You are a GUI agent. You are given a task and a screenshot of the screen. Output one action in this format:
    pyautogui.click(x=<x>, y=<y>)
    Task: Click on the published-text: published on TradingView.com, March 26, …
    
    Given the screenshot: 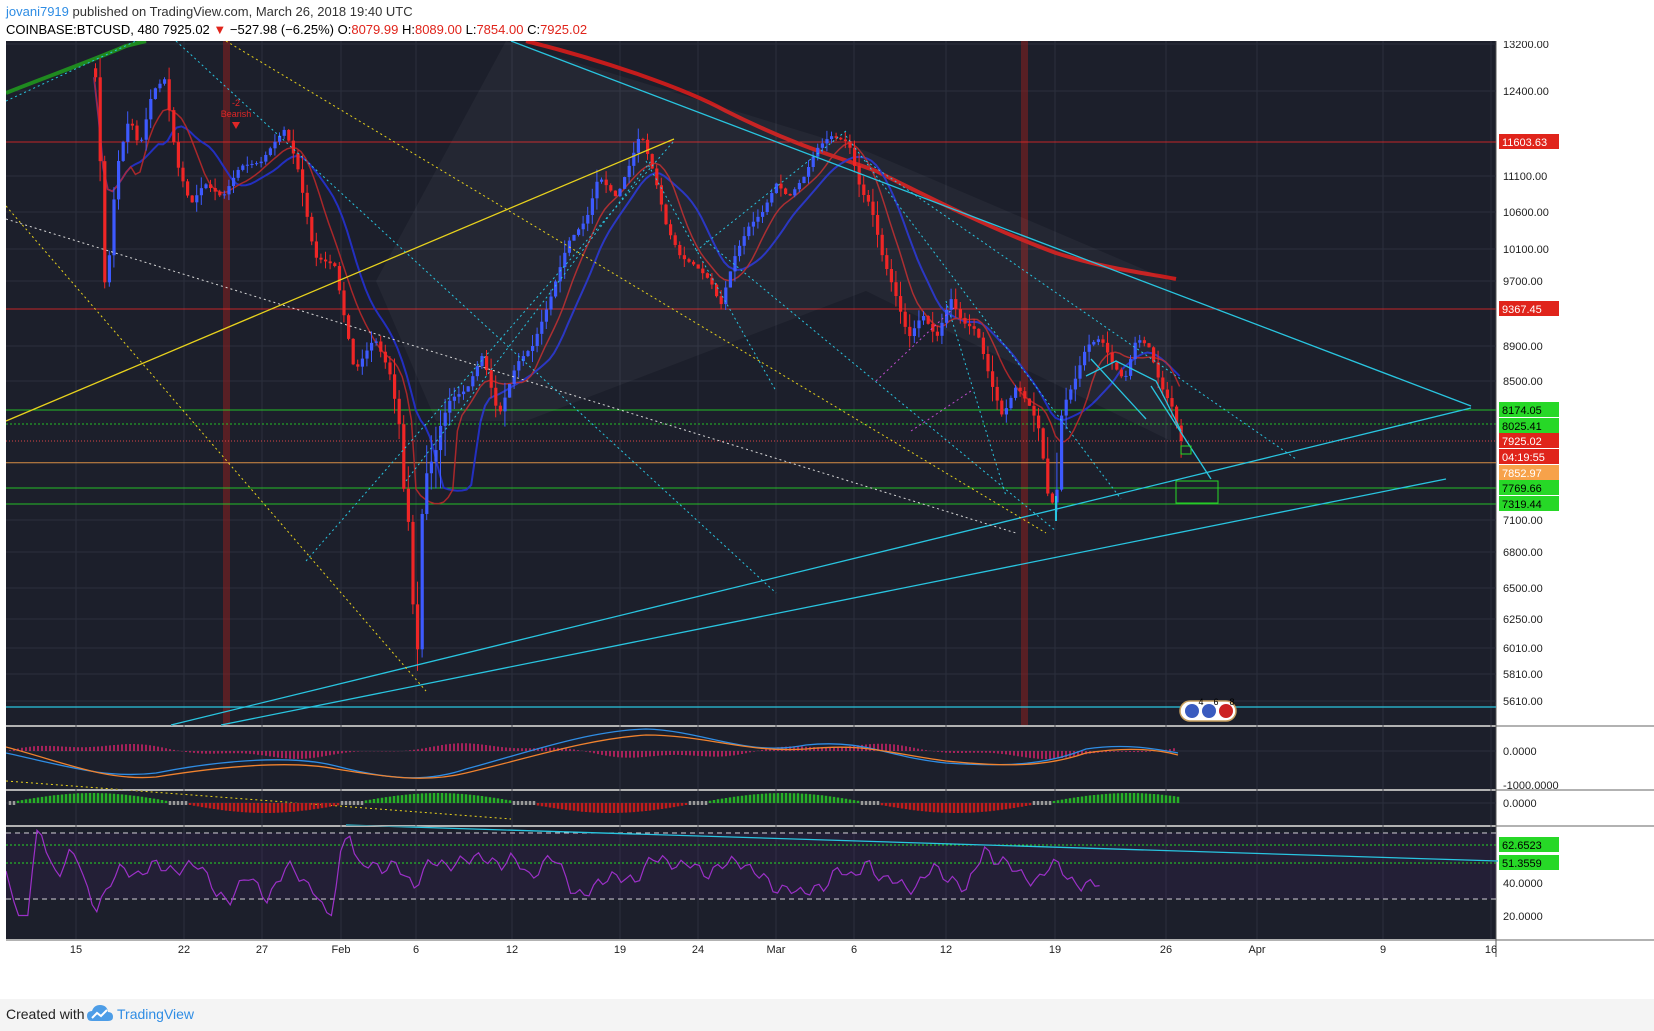 What is the action you would take?
    pyautogui.click(x=240, y=11)
    